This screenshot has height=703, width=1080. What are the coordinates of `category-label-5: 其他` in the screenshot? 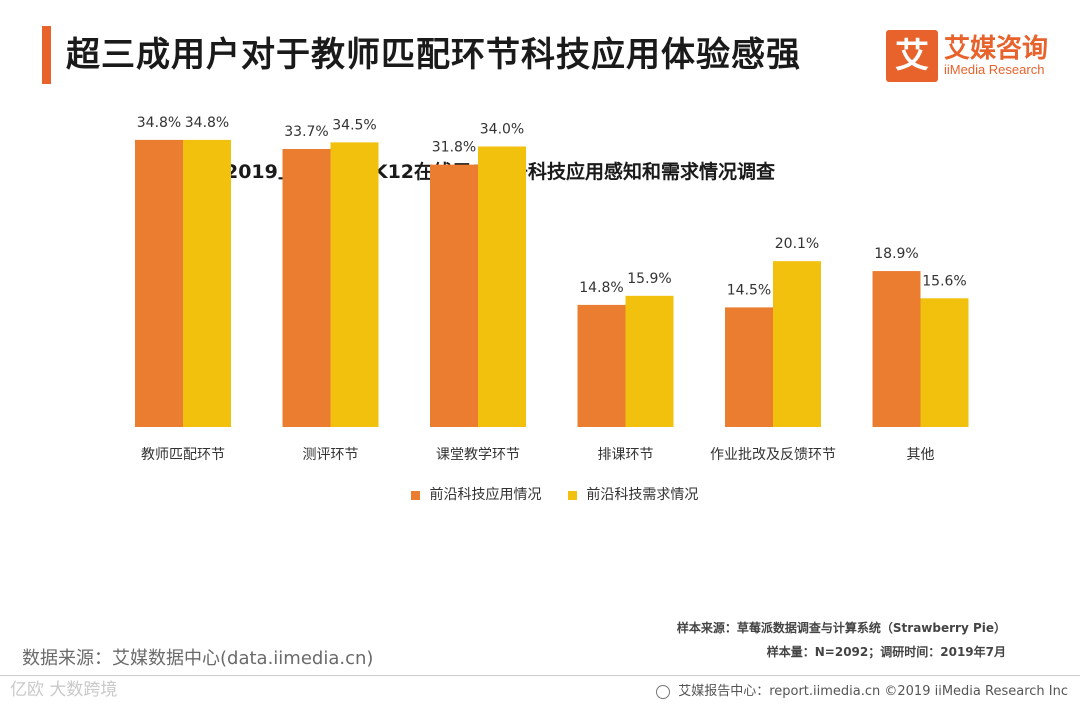 It's located at (921, 455).